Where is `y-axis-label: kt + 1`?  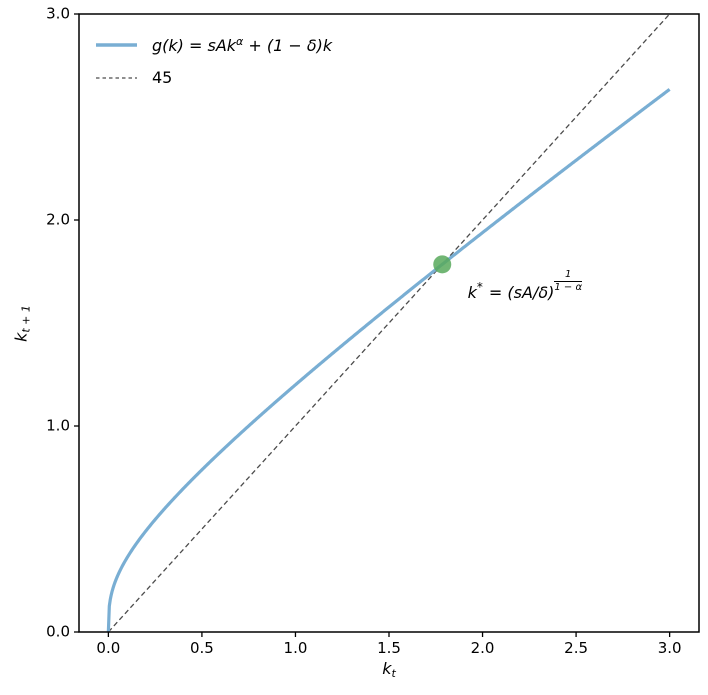
y-axis-label: kt + 1 is located at coordinates (22, 324).